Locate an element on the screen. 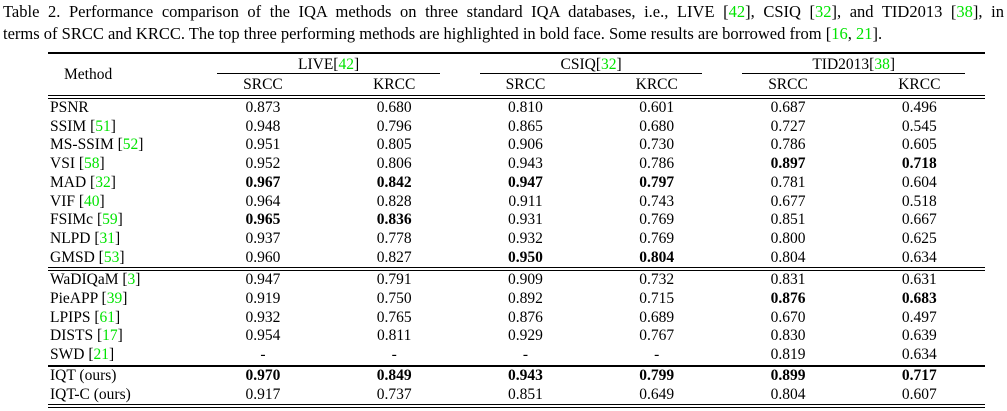 The width and height of the screenshot is (1007, 411). subheader-srcc-2: SRCC is located at coordinates (525, 84).